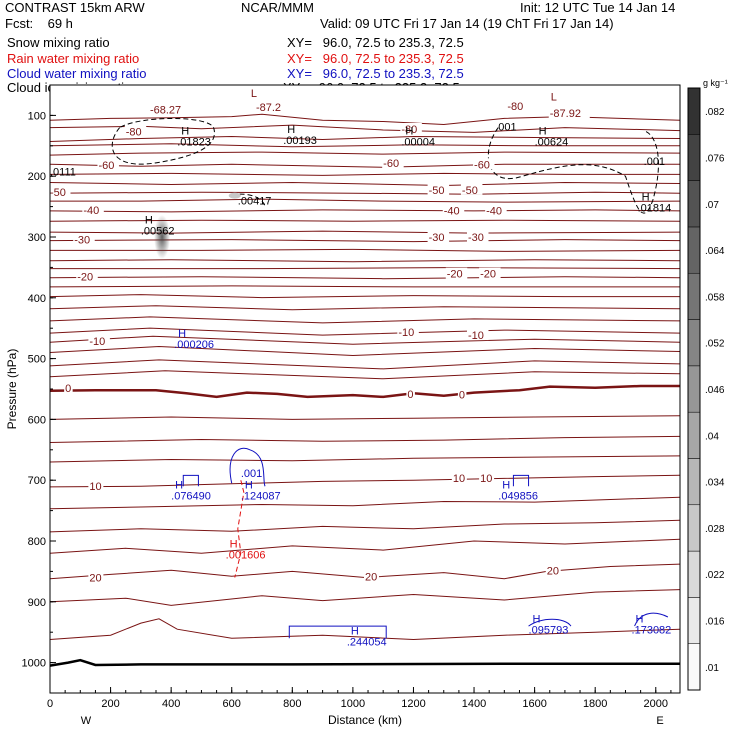 Image resolution: width=740 pixels, height=740 pixels. What do you see at coordinates (655, 208) in the screenshot?
I see `extremum-value: .01814` at bounding box center [655, 208].